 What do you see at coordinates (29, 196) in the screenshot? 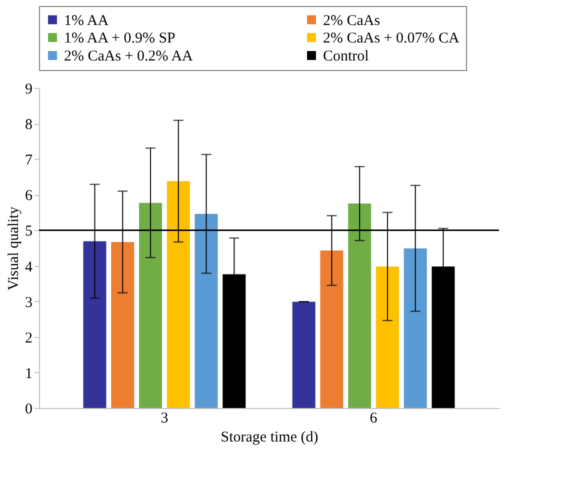
I see `y-tick-label: 6` at bounding box center [29, 196].